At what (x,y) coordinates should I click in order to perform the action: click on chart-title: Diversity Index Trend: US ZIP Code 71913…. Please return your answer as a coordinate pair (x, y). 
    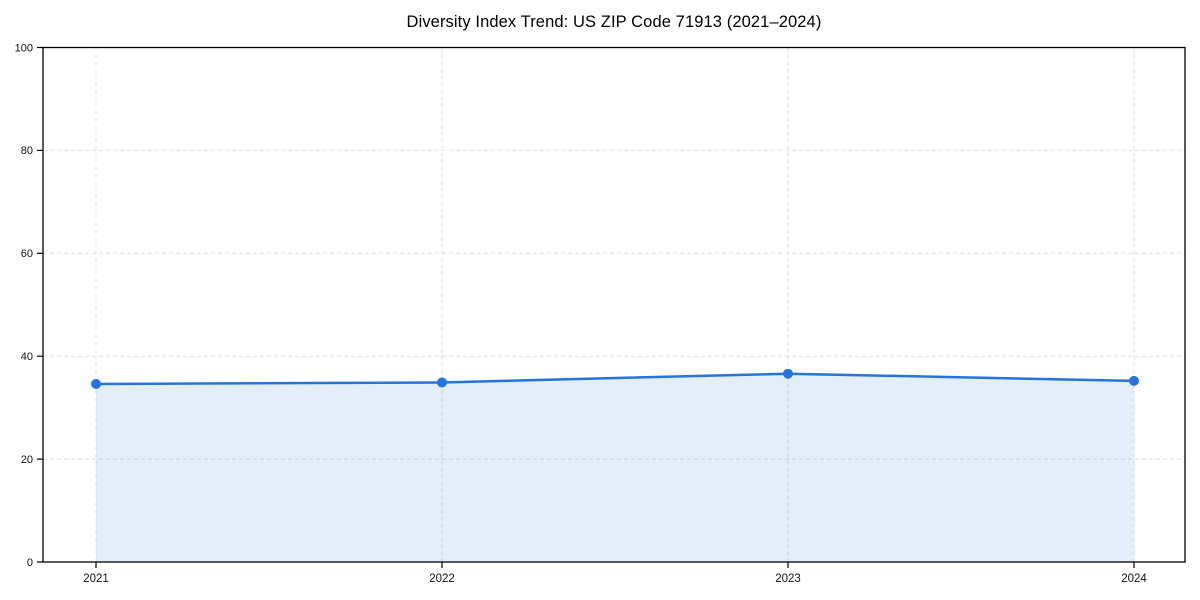
    Looking at the image, I should click on (614, 22).